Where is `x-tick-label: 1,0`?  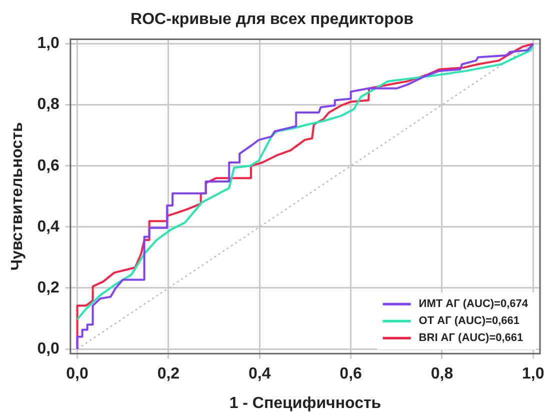
x-tick-label: 1,0 is located at coordinates (533, 374).